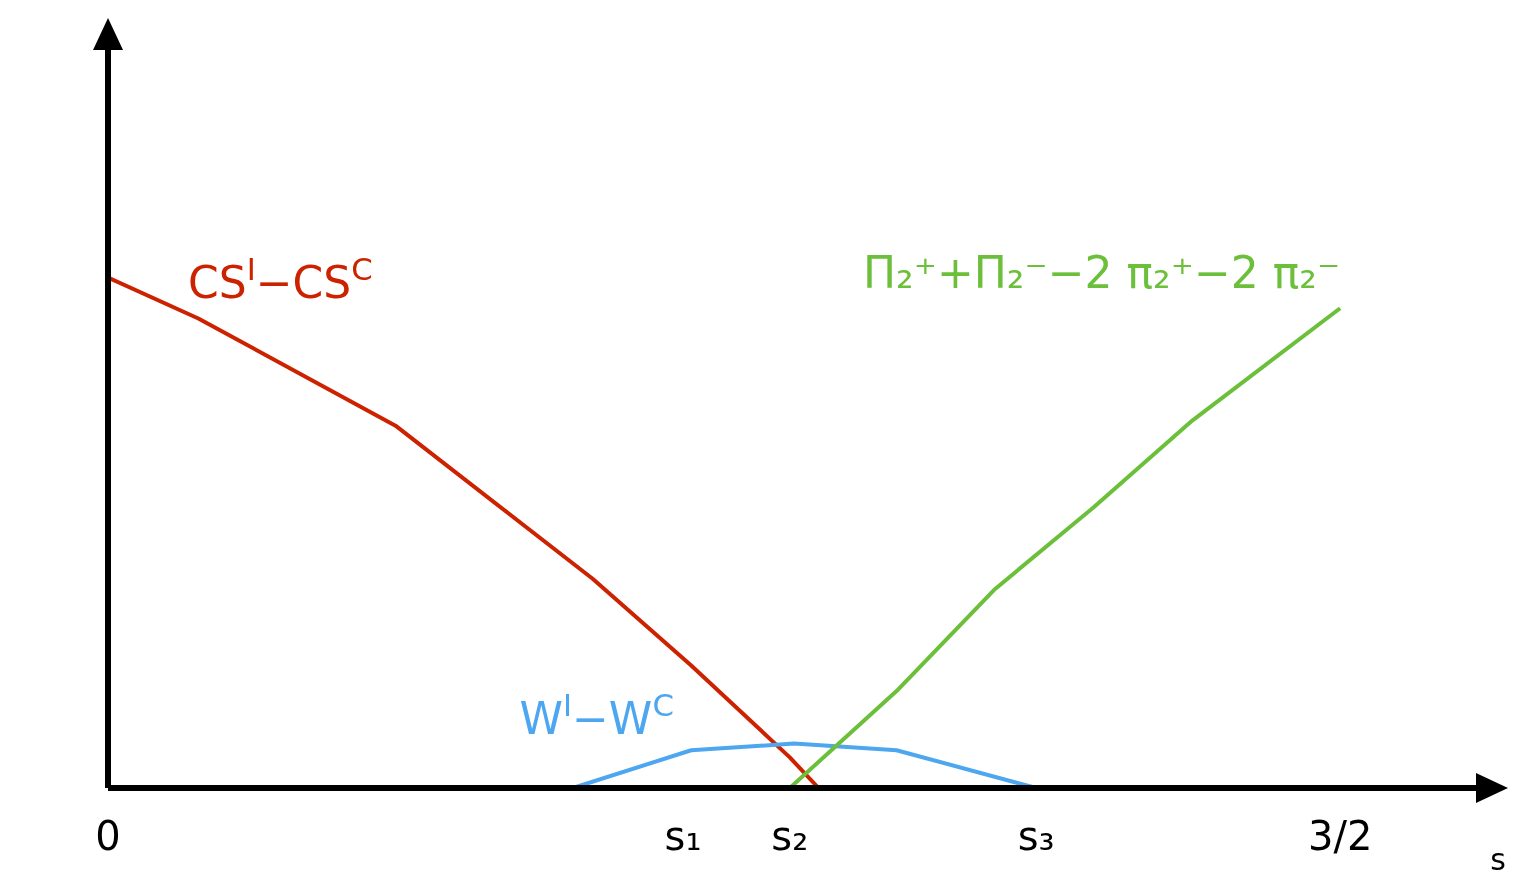  I want to click on x-tick-label: s₃, so click(1036, 836).